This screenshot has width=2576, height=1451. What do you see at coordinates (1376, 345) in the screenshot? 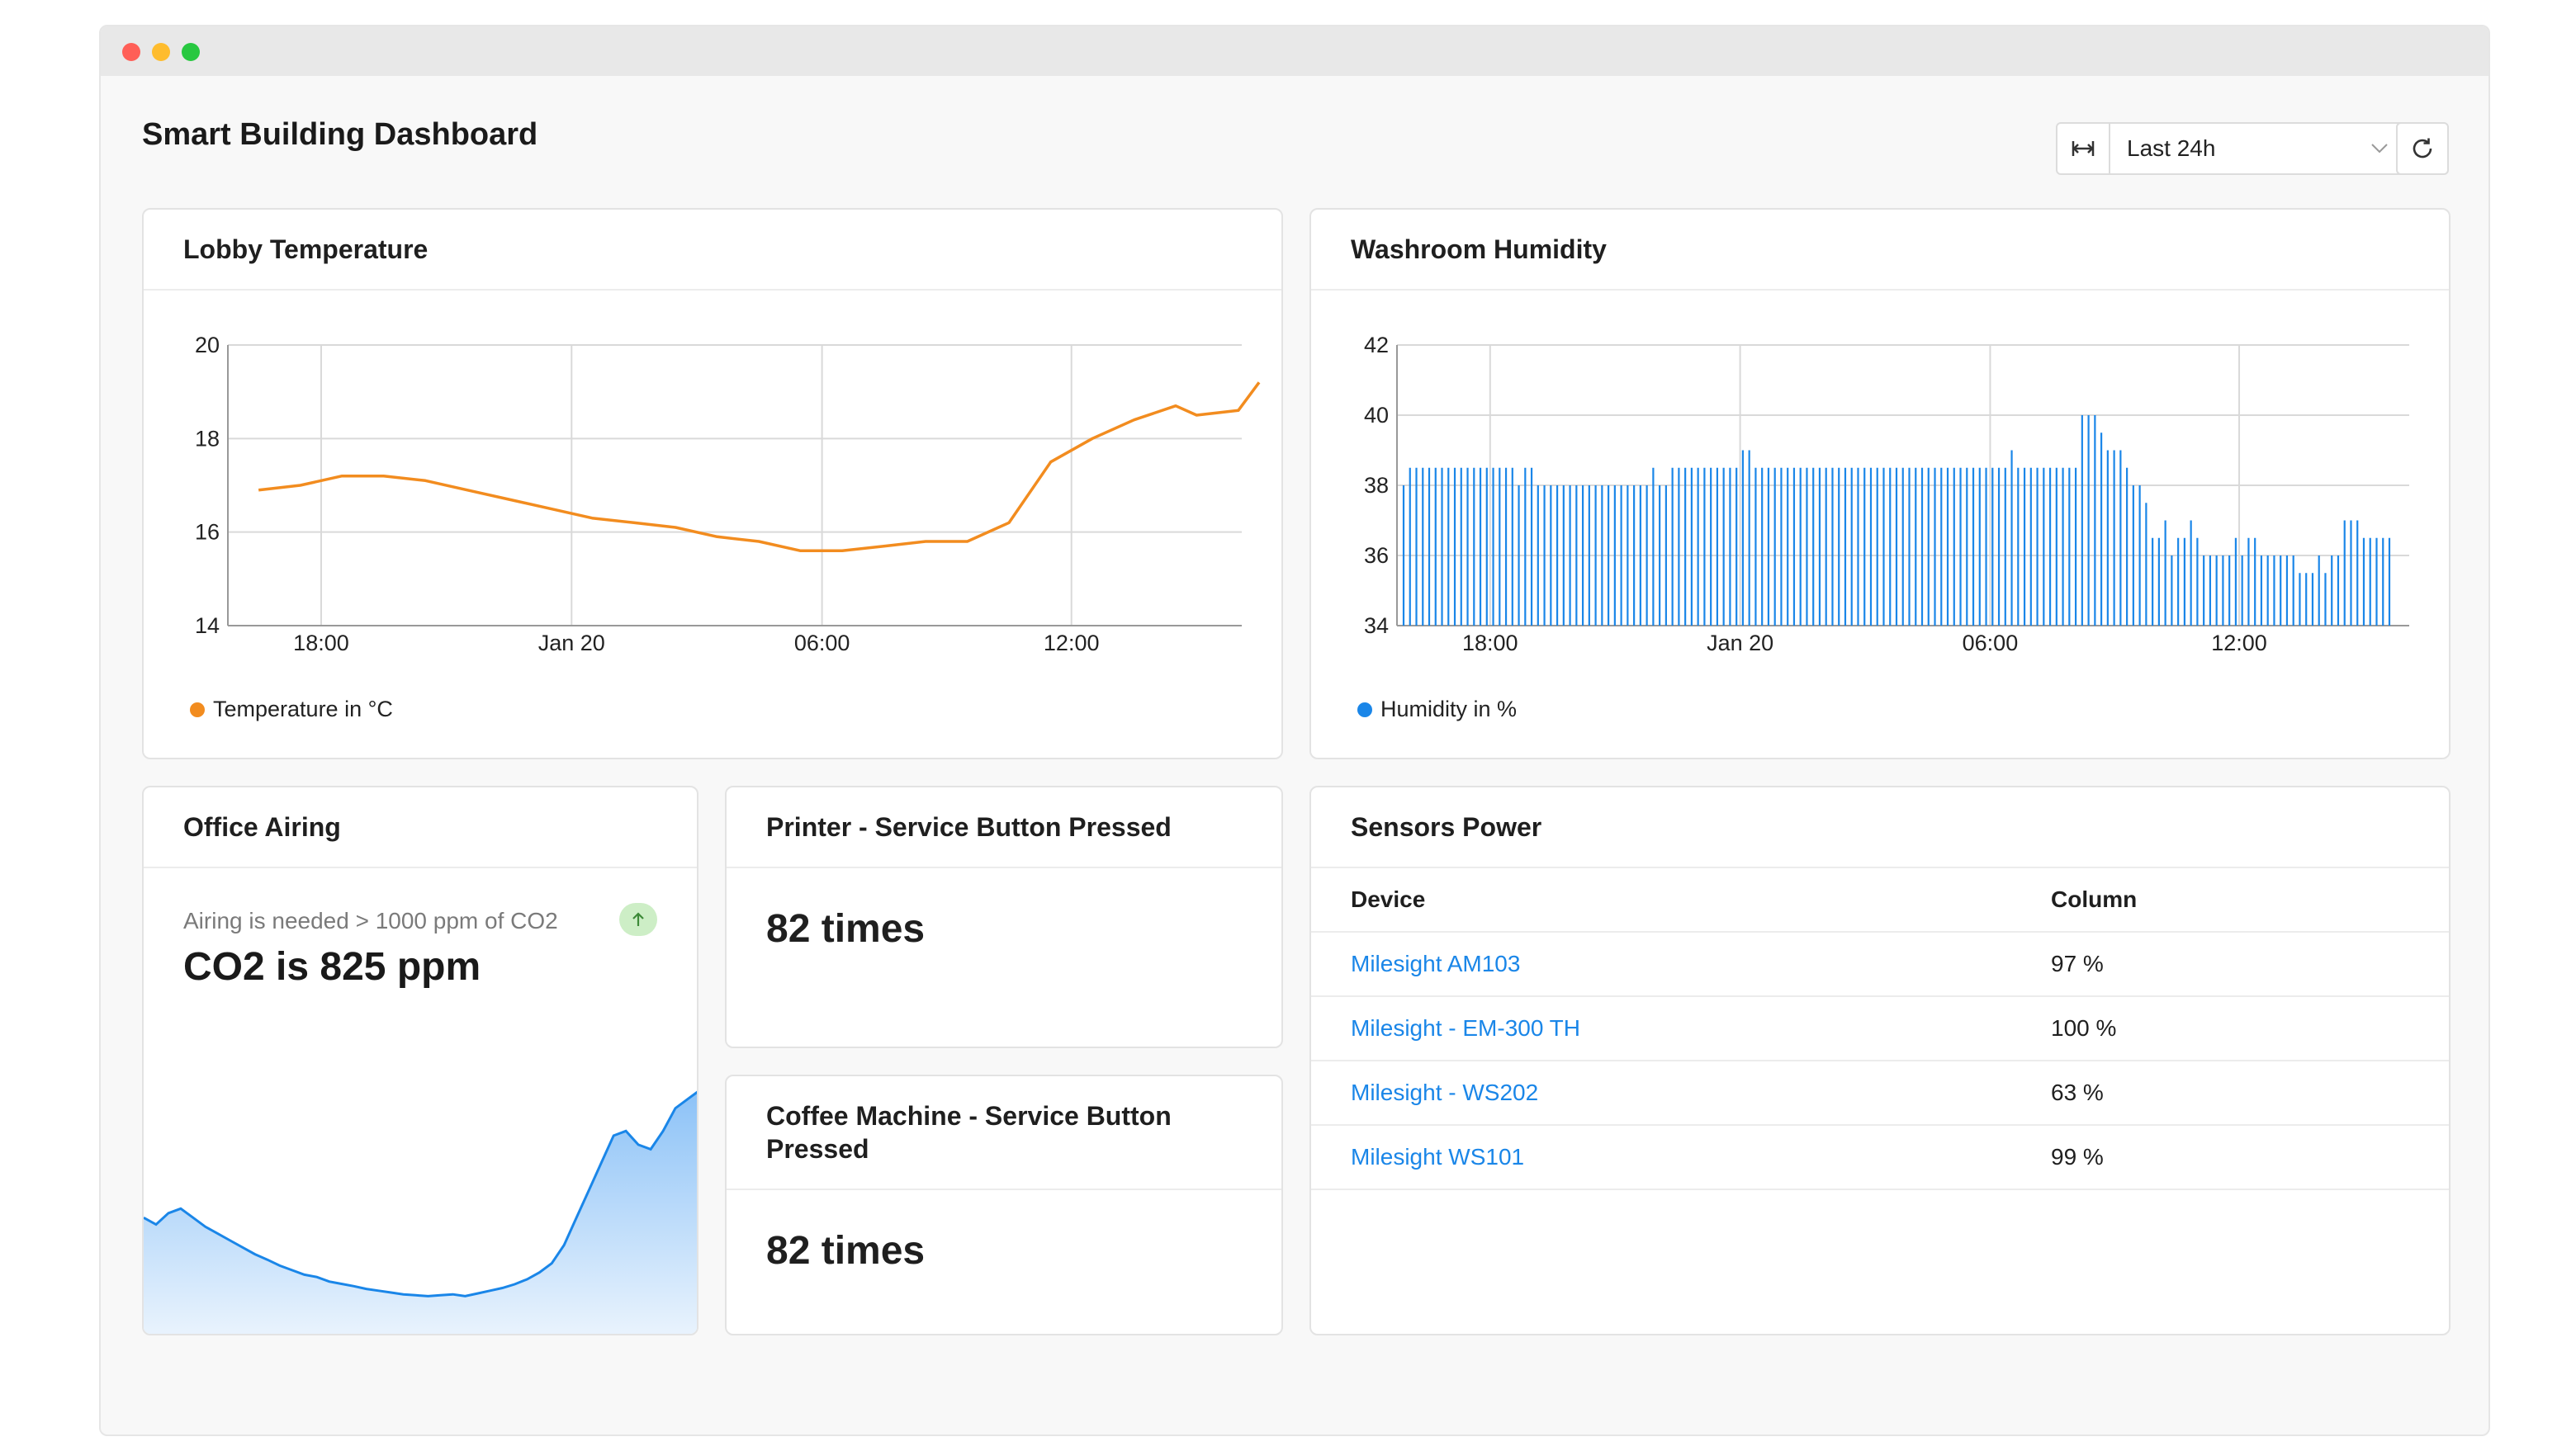
I see `y-tick-label: 42` at bounding box center [1376, 345].